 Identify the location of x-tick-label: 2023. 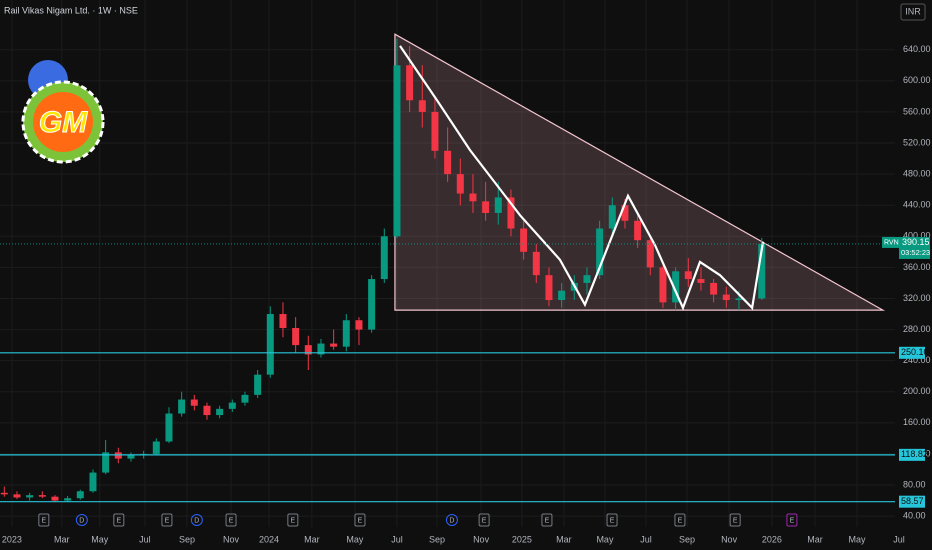
(12, 539).